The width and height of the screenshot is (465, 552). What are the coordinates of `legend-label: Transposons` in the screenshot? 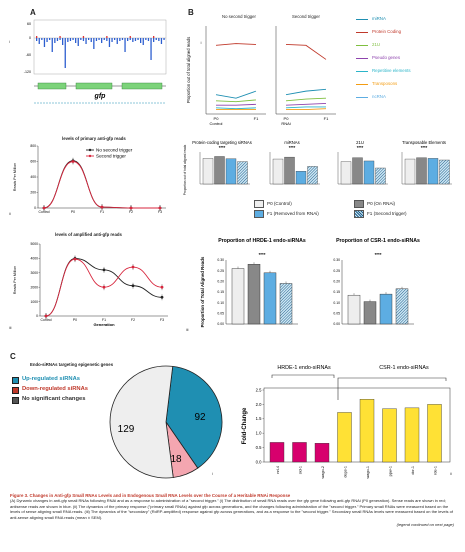 It's located at (385, 83).